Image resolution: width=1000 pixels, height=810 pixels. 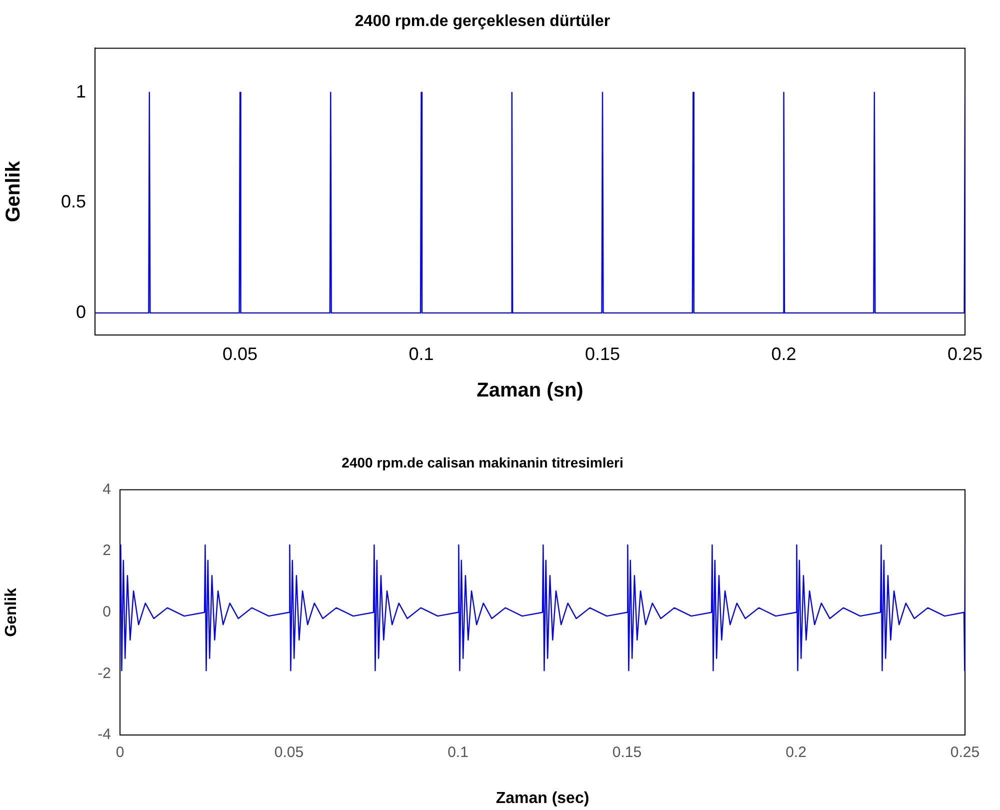 What do you see at coordinates (73, 202) in the screenshot?
I see `y-tick-label: 0.5` at bounding box center [73, 202].